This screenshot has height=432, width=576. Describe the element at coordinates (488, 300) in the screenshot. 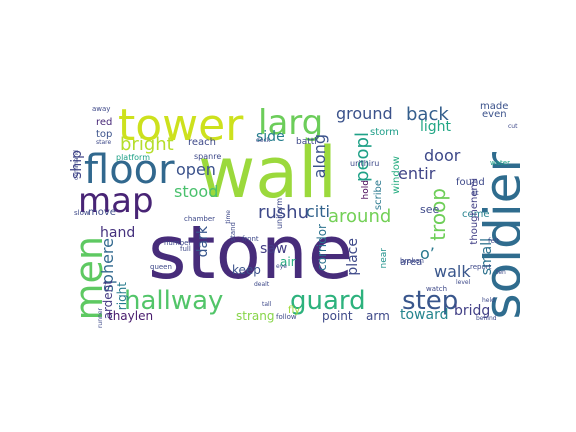

I see `cloud-word: held` at that location.